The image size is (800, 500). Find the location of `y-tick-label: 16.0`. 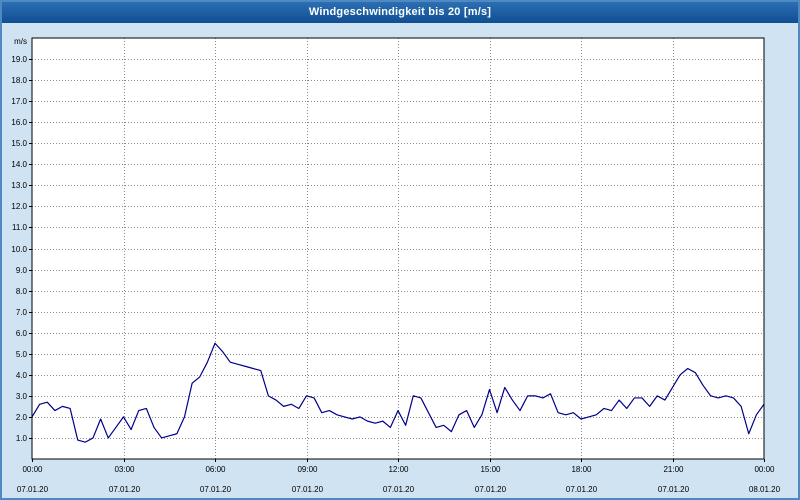

y-tick-label: 16.0 is located at coordinates (19, 122).